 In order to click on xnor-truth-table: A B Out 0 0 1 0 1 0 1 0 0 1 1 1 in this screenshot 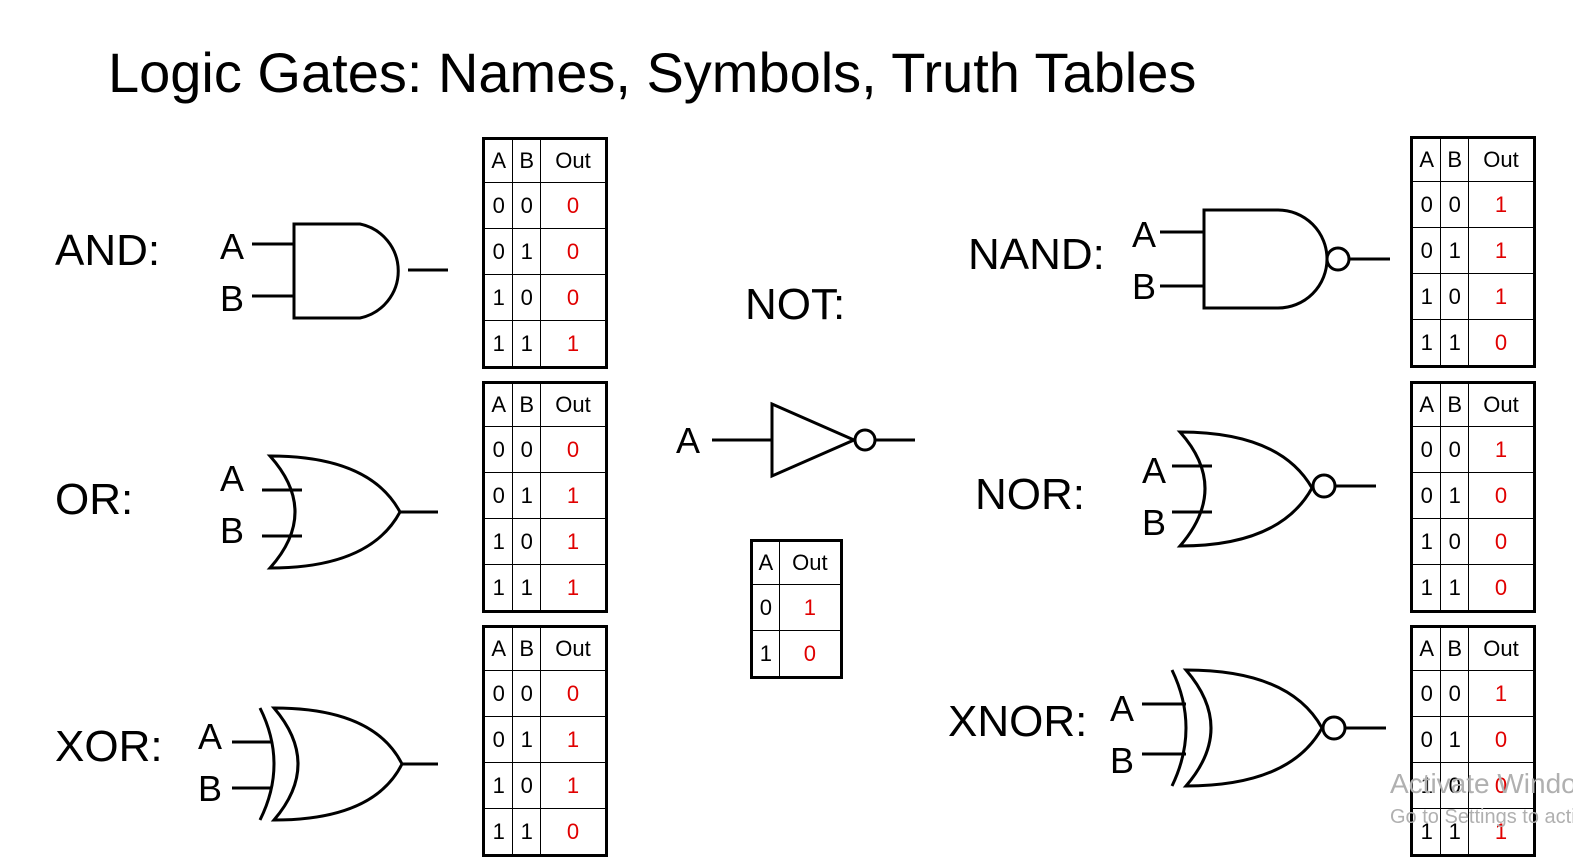, I will do `click(1473, 741)`.